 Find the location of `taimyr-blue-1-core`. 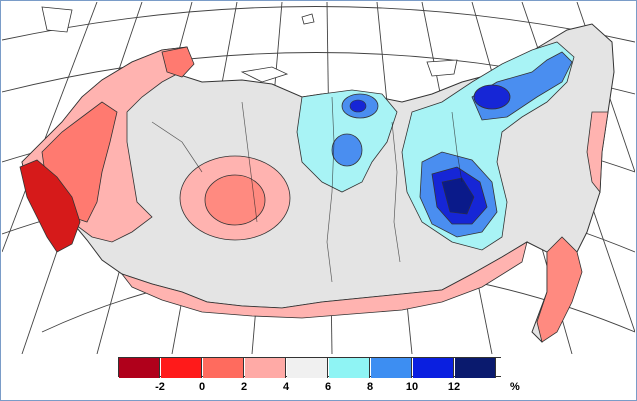

taimyr-blue-1-core is located at coordinates (358, 106).